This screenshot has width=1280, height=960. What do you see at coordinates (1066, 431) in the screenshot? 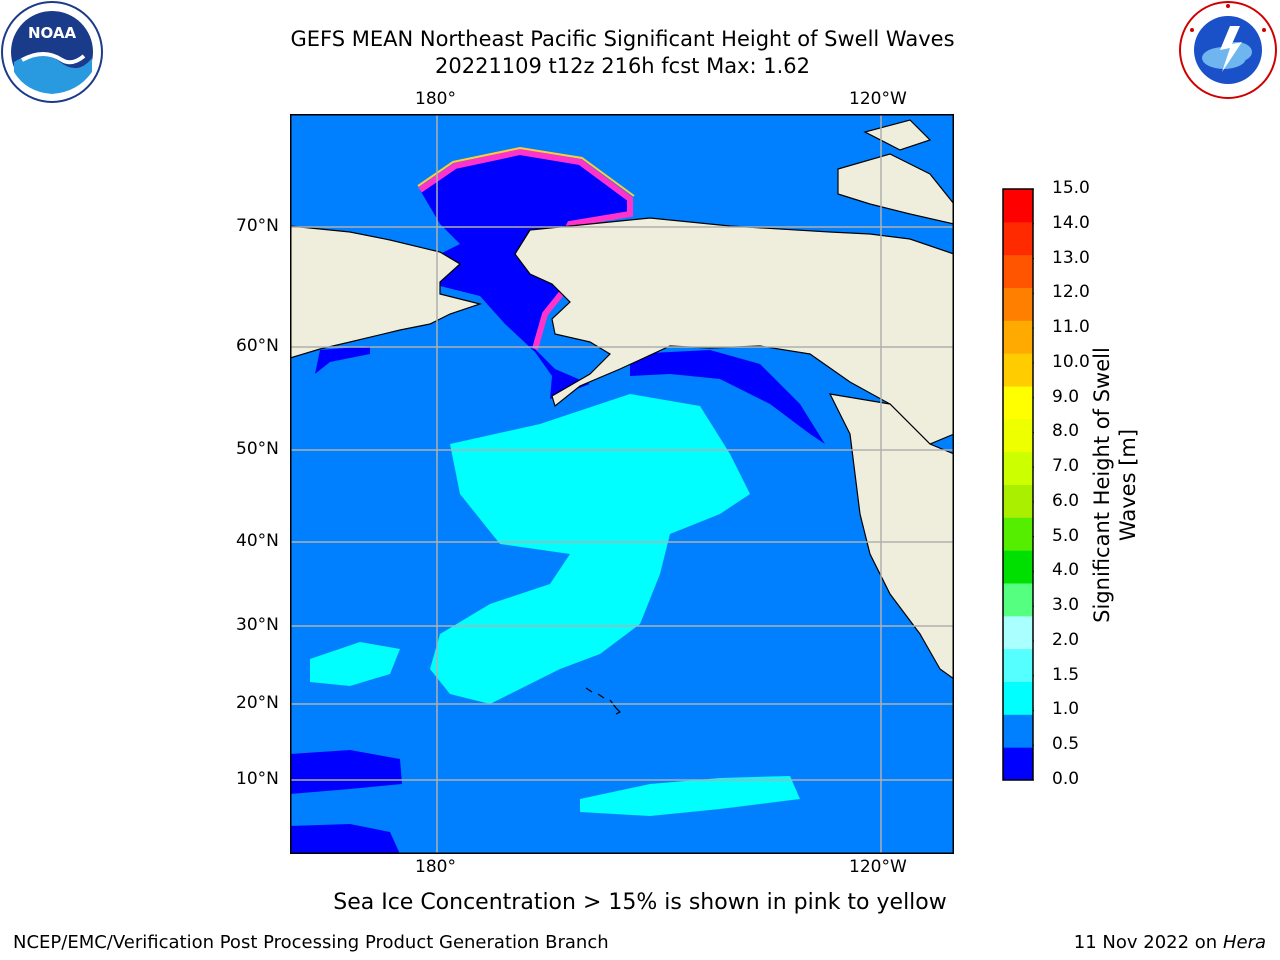
I see `colorbar-tick-label: 8.0` at bounding box center [1066, 431].